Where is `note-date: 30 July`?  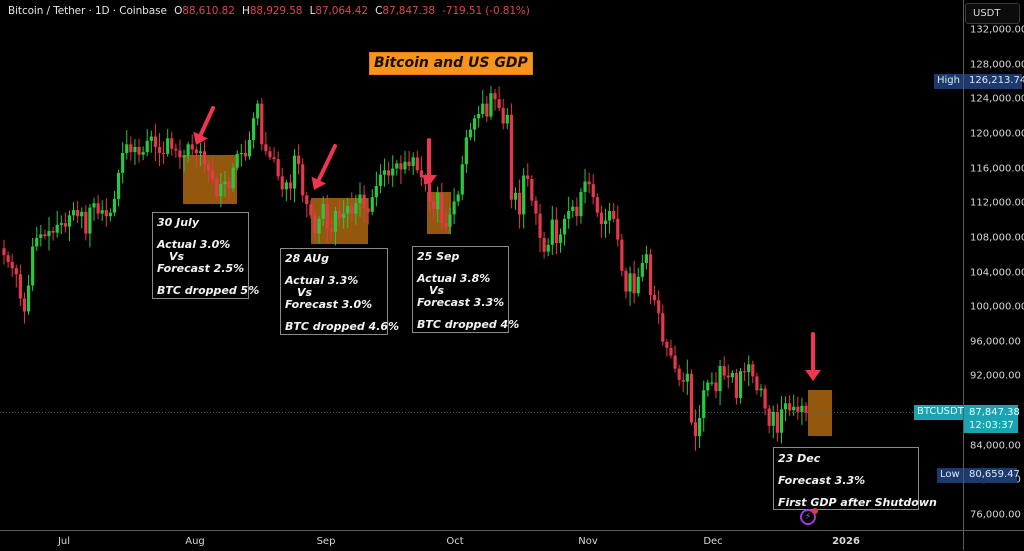
note-date: 30 July is located at coordinates (178, 222).